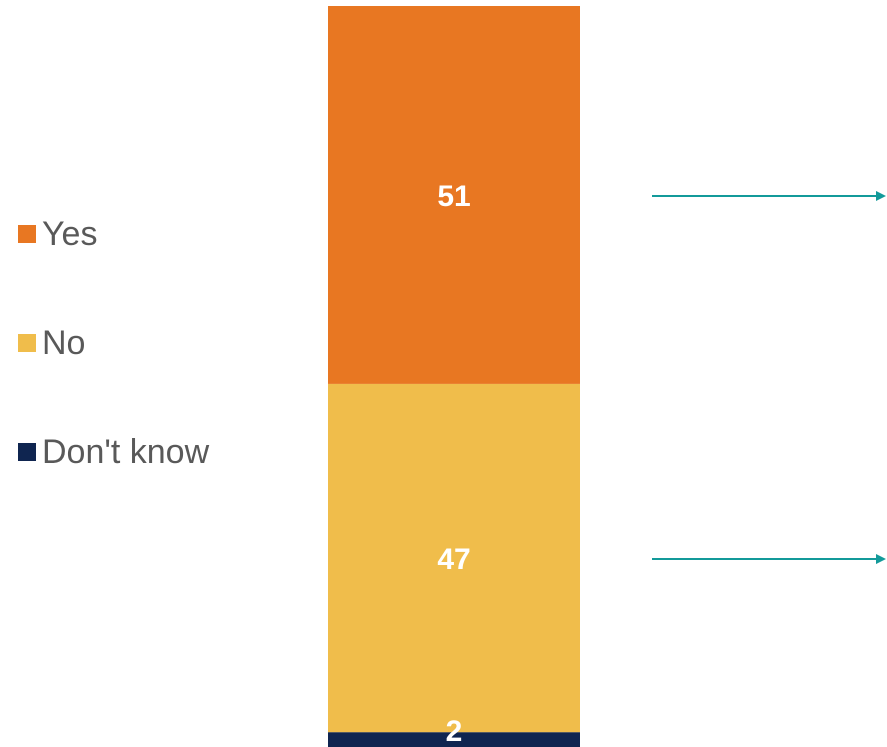 The image size is (887, 747). I want to click on data-label-don-t-know: 2, so click(454, 731).